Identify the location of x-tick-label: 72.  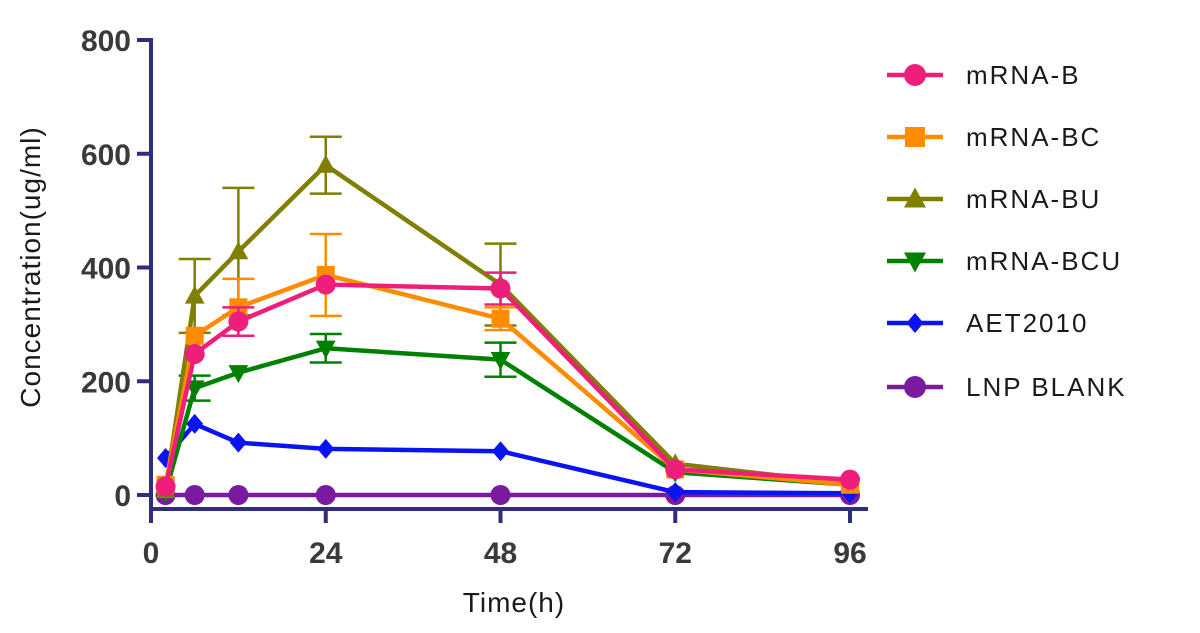
(675, 553).